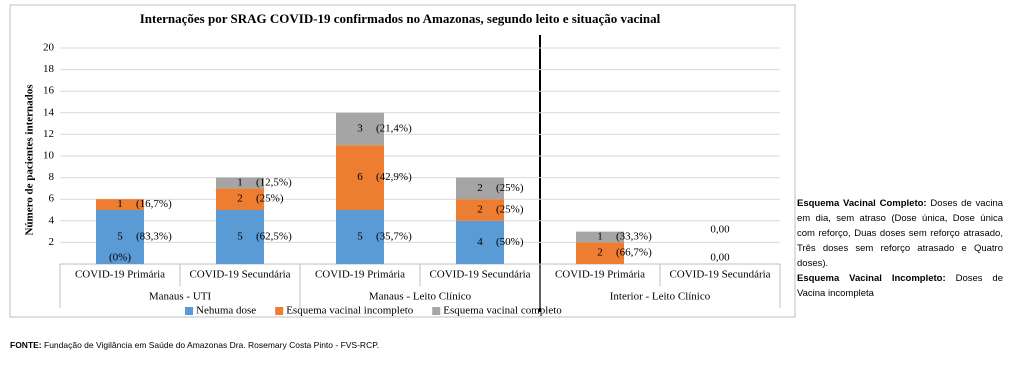 The image size is (1024, 371). What do you see at coordinates (120, 258) in the screenshot?
I see `percent-label: (0%)` at bounding box center [120, 258].